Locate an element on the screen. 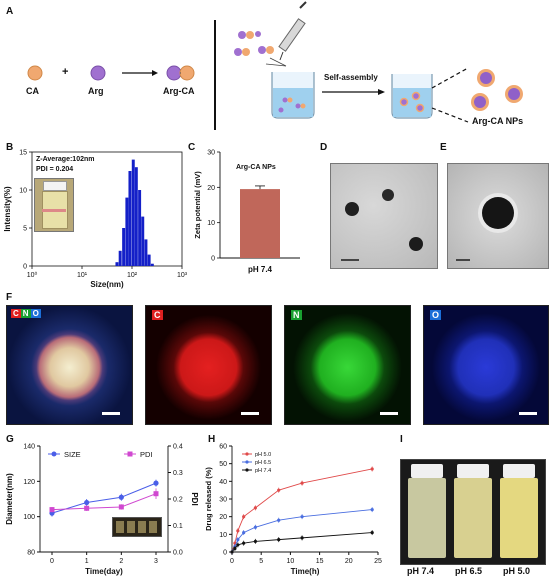 This screenshot has width=550, height=586. z-average-text: Z-Average:102nm is located at coordinates (65, 159).